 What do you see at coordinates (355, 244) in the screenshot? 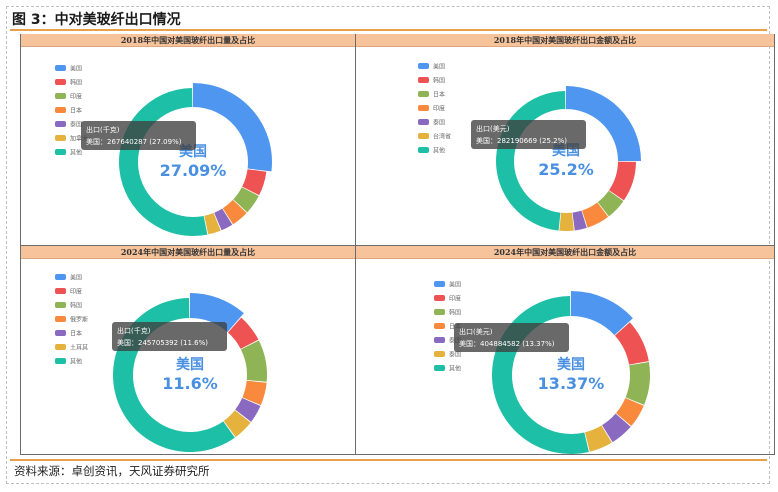
I see `grid-divider-vertical` at bounding box center [355, 244].